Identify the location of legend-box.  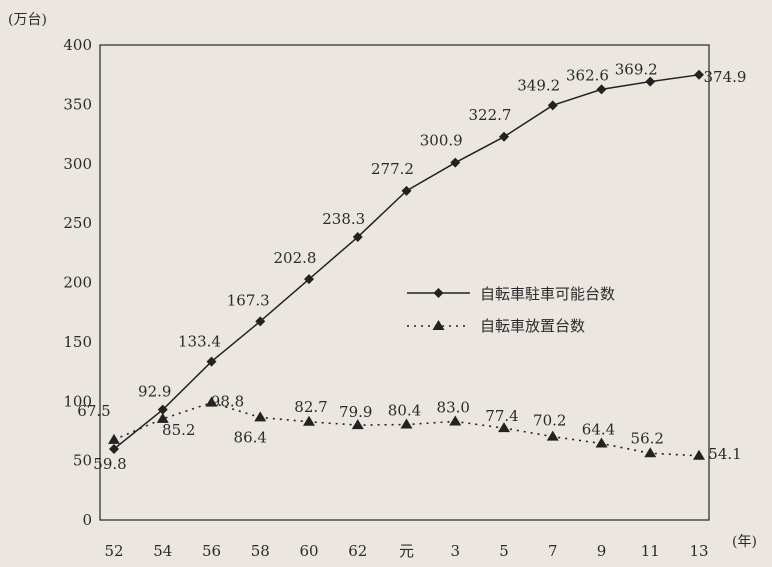
(545, 308).